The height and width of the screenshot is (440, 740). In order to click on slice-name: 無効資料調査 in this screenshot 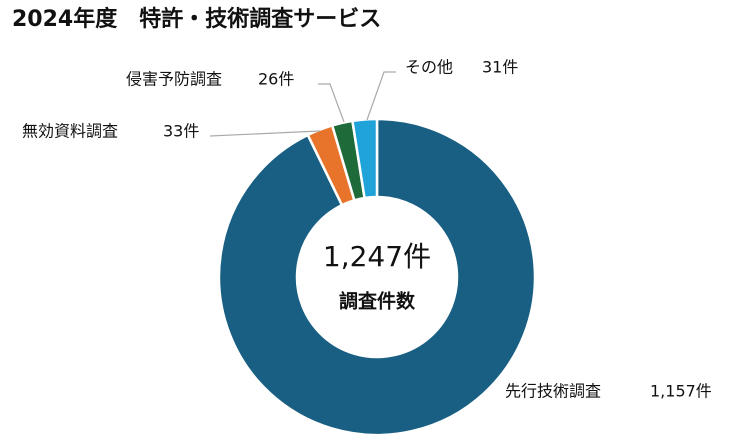, I will do `click(70, 131)`.